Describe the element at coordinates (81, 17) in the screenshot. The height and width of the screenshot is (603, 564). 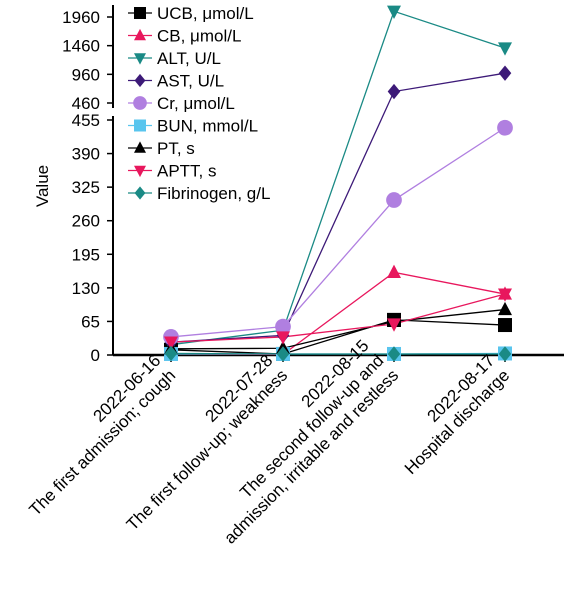
I see `y-tick-label: 1960` at that location.